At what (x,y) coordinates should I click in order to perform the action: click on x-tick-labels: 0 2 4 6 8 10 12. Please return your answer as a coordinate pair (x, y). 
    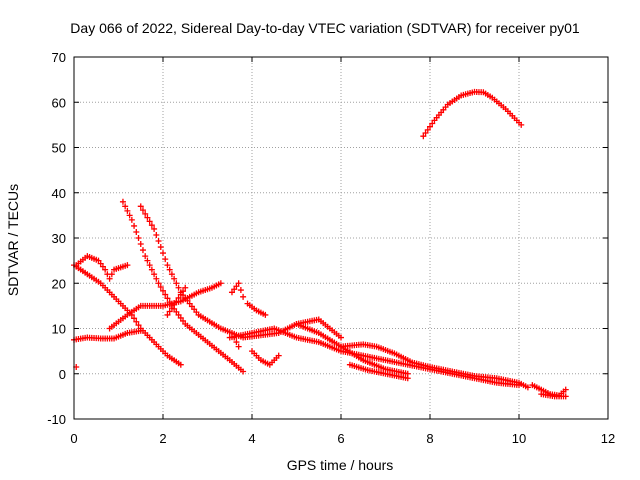
    Looking at the image, I should click on (342, 438).